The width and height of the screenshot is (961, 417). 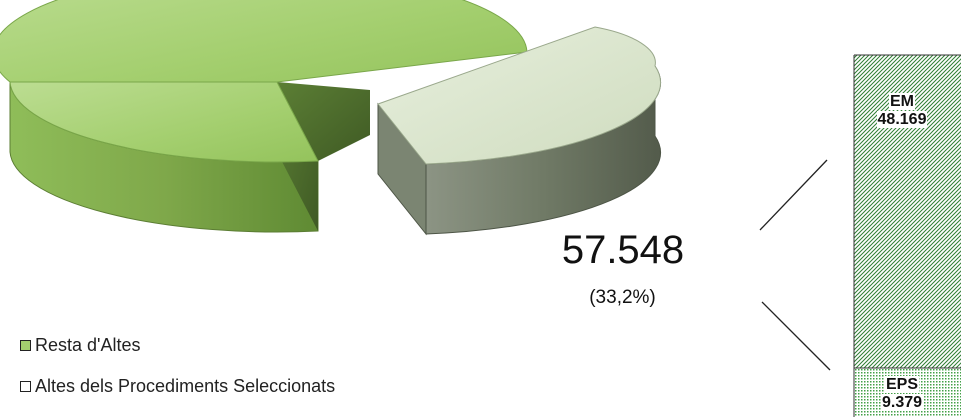 What do you see at coordinates (185, 386) in the screenshot?
I see `legend-label: Altes dels Procediments Seleccionats` at bounding box center [185, 386].